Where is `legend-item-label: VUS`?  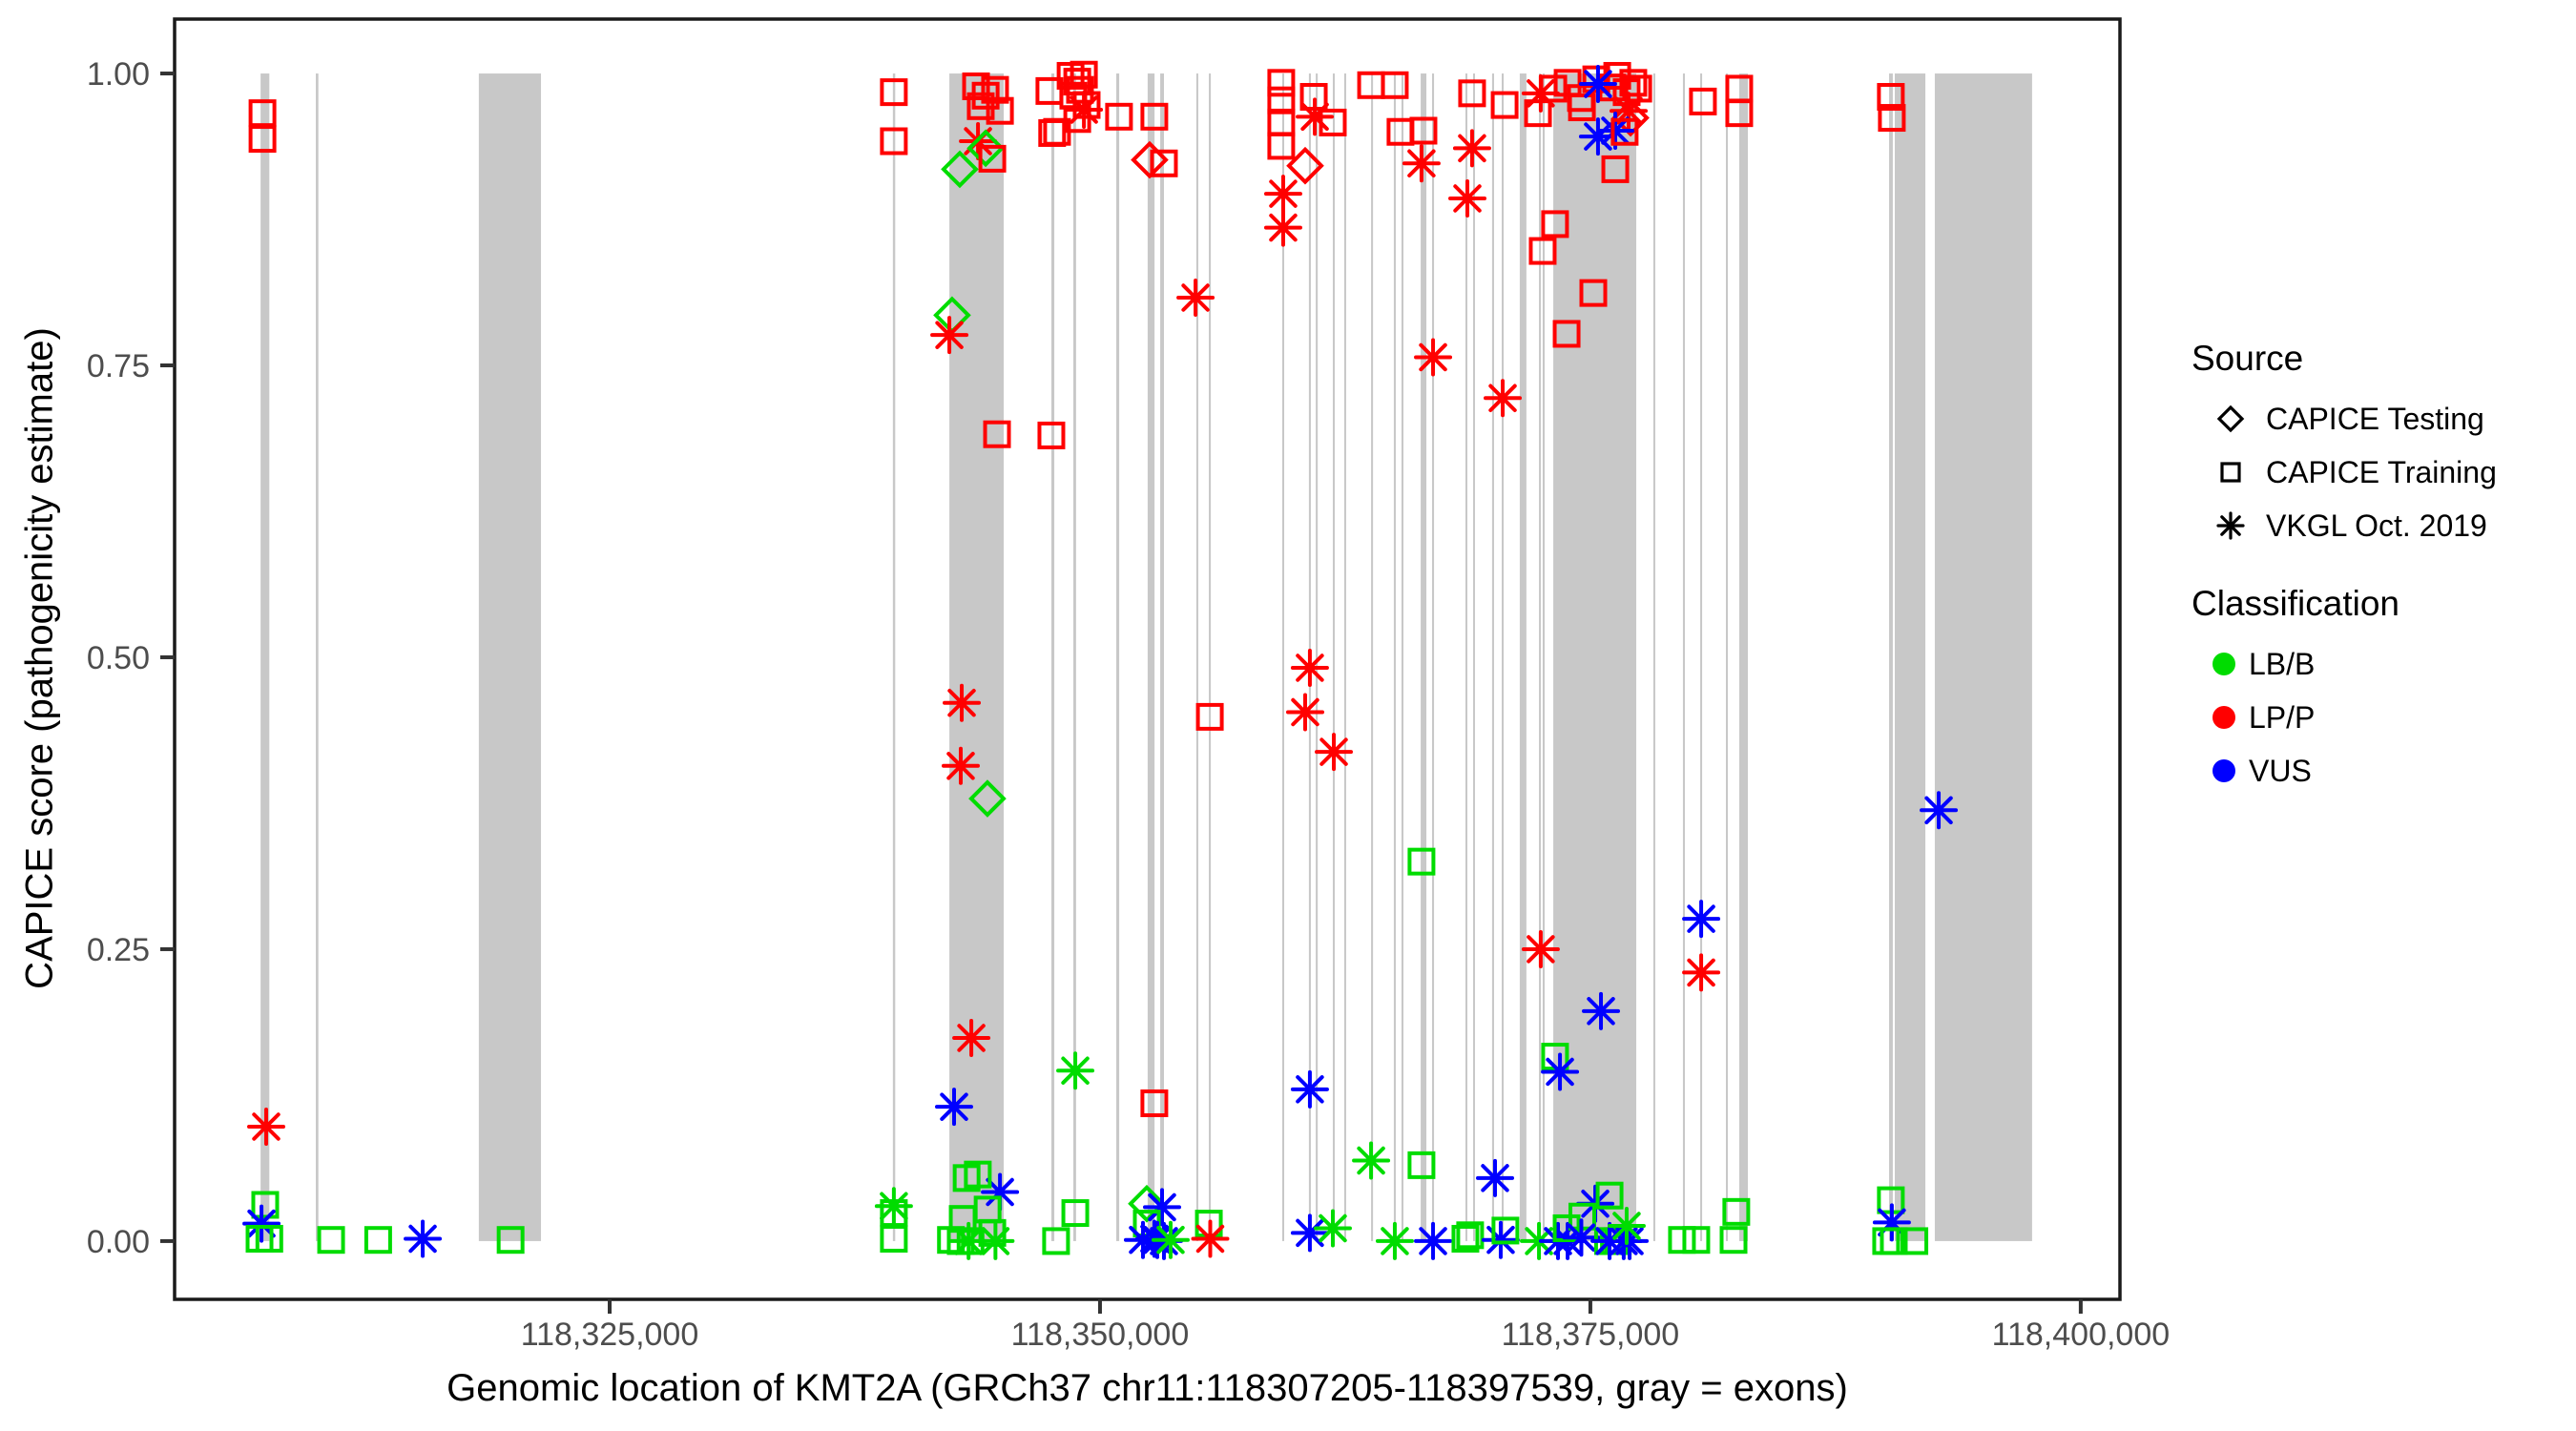
legend-item-label: VUS is located at coordinates (2280, 770).